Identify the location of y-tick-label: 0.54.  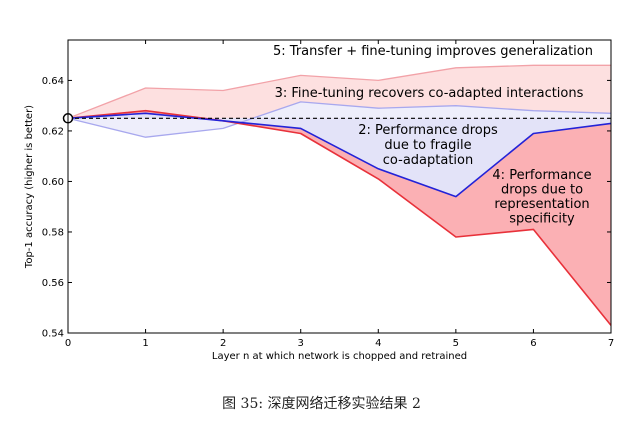
(53, 334).